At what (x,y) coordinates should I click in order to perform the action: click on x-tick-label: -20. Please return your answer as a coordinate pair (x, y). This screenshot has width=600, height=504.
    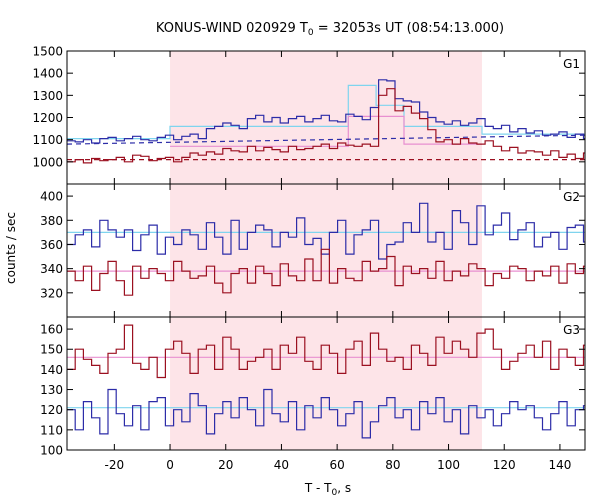
    Looking at the image, I should click on (115, 465).